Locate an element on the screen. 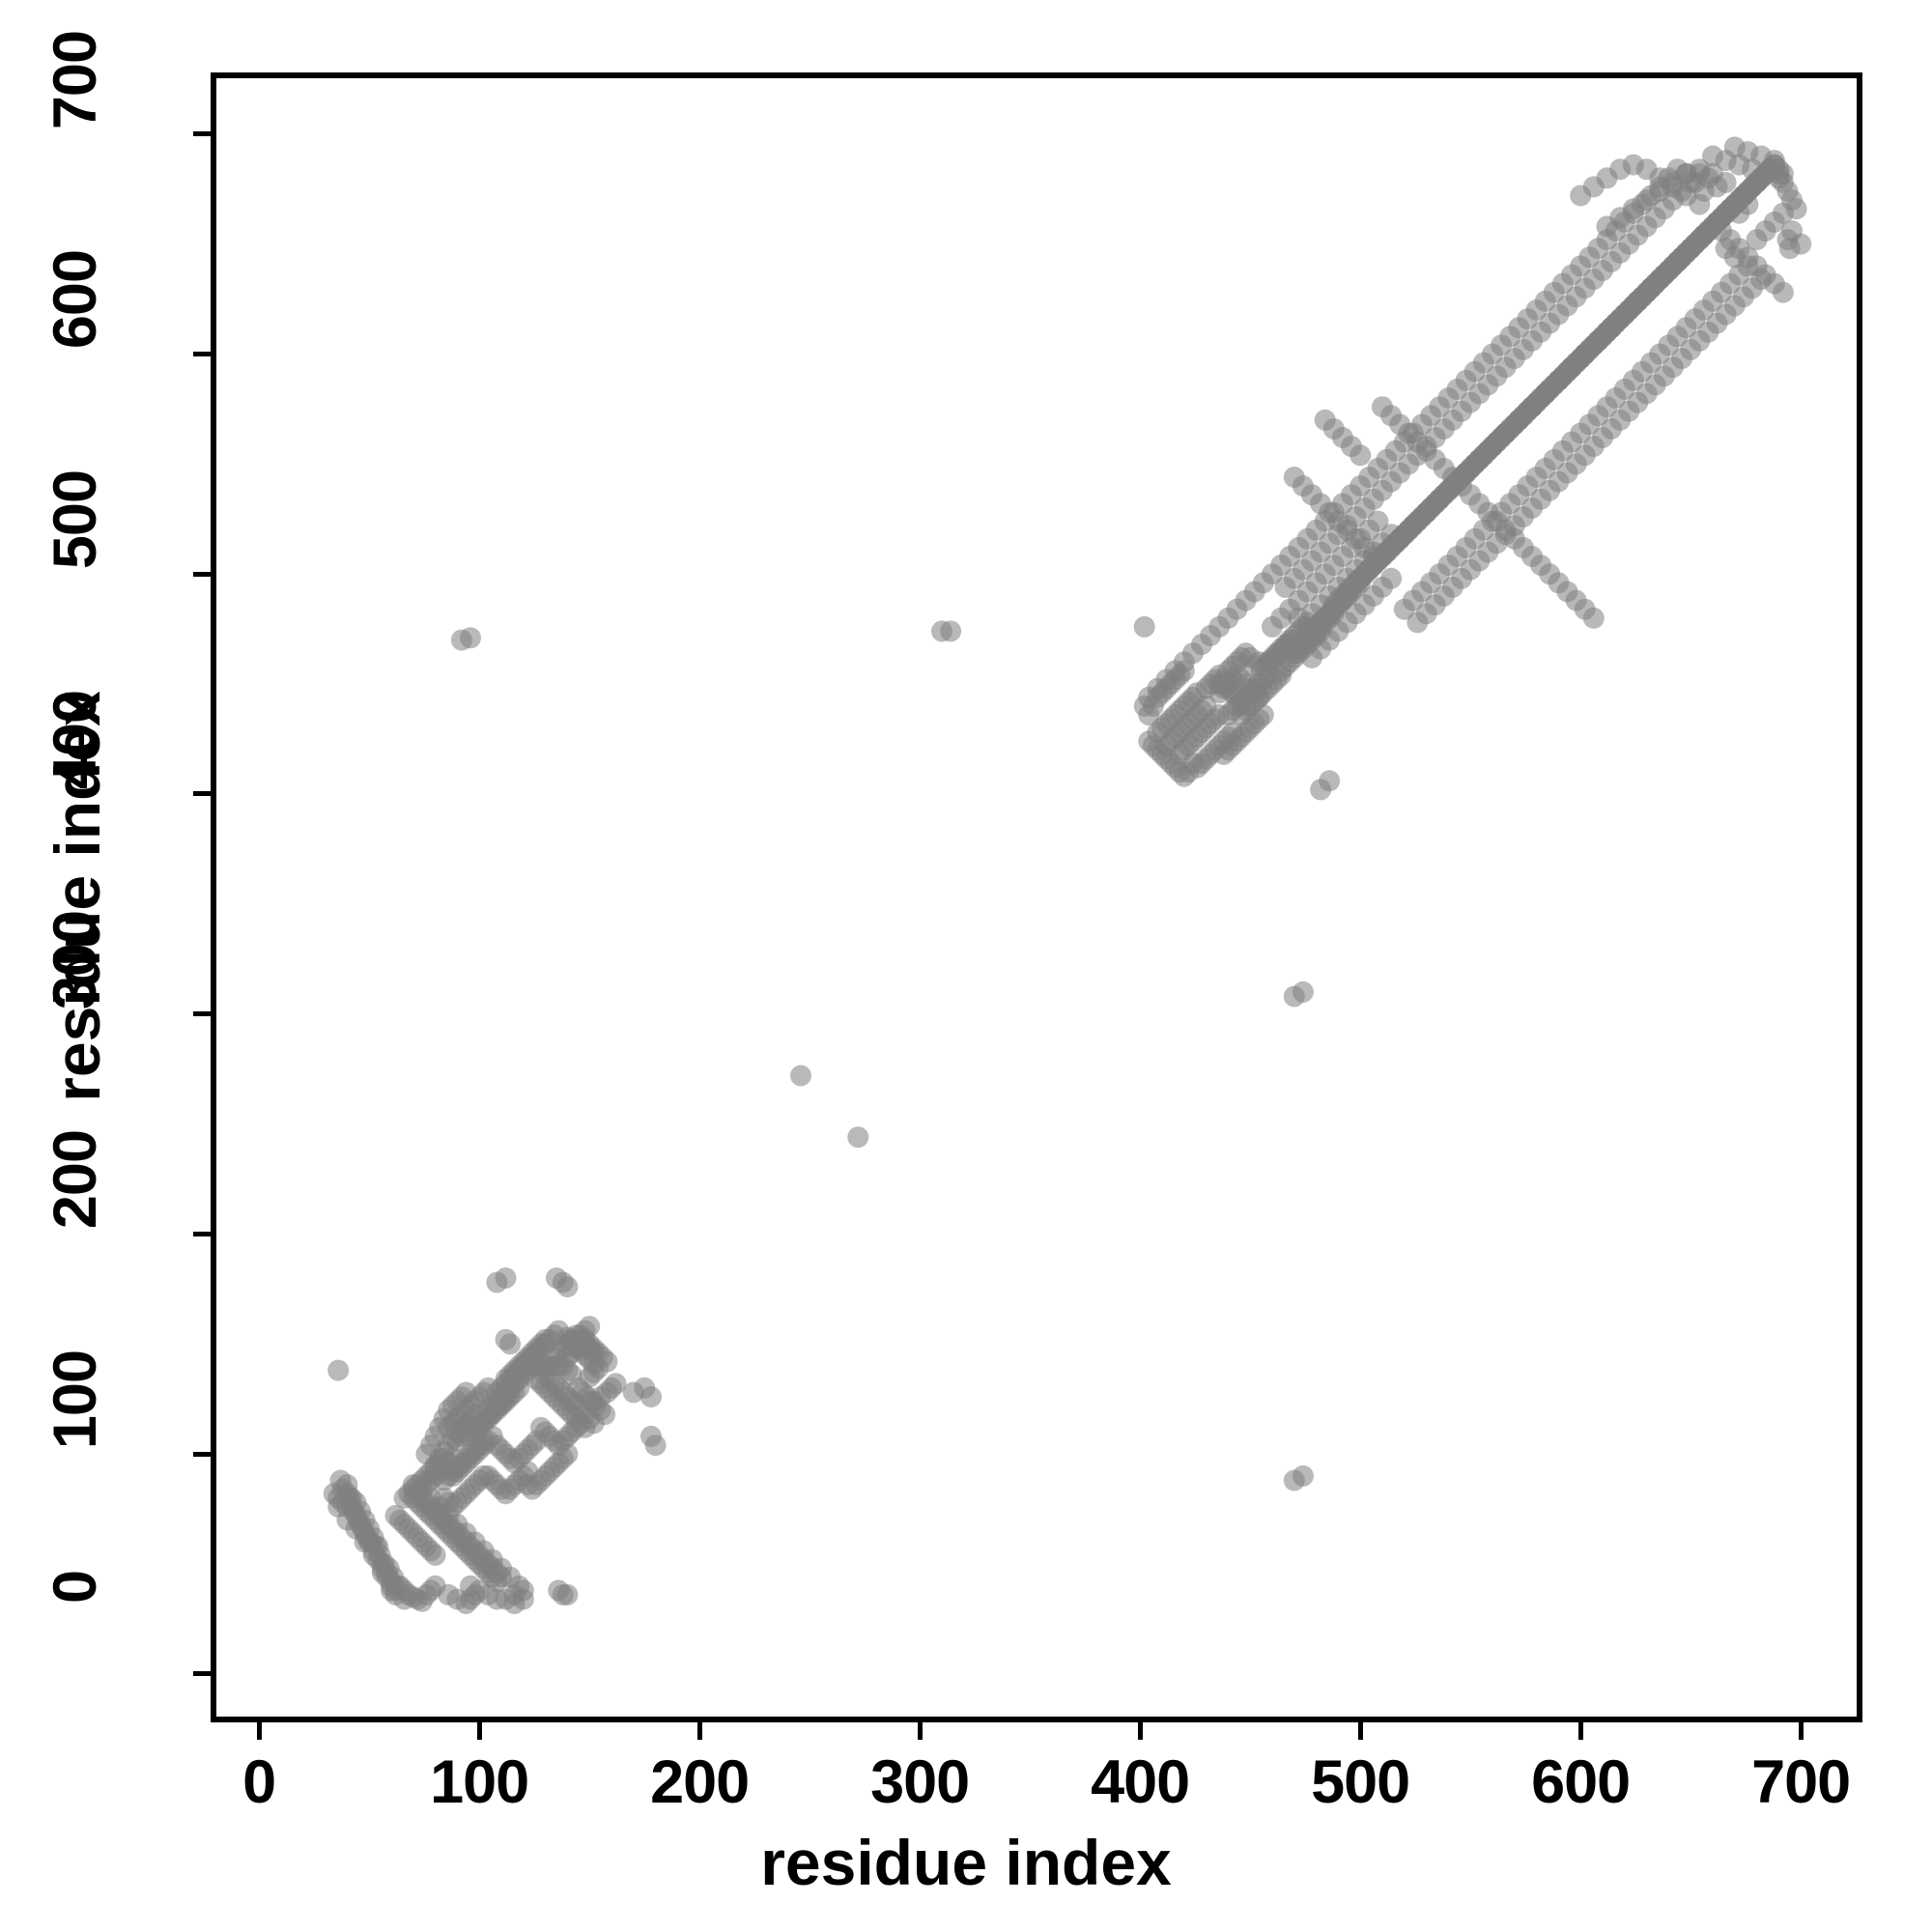 The image size is (1932, 1932). y-tick-label: 0 is located at coordinates (75, 1587).